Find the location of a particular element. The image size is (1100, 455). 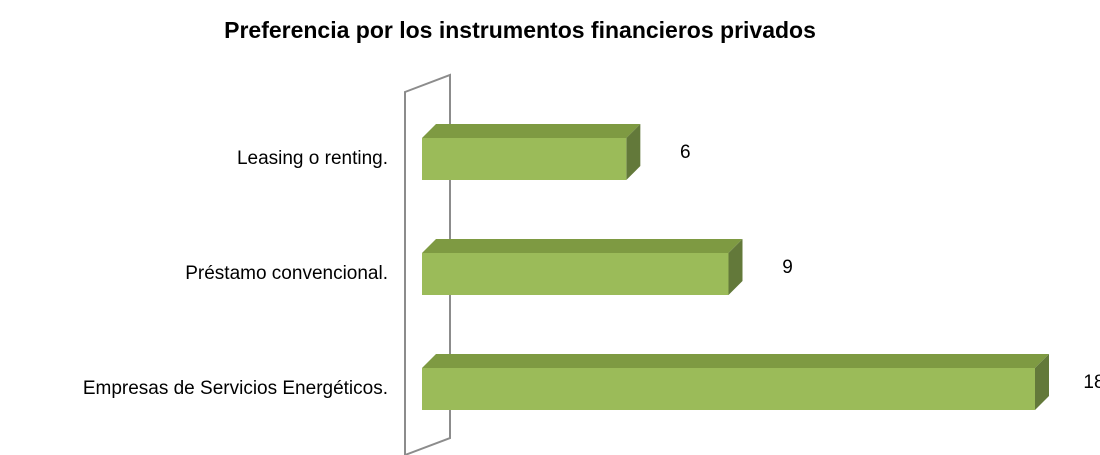

y-tick-label: Empresas de Servicios Energéticos. is located at coordinates (235, 388).